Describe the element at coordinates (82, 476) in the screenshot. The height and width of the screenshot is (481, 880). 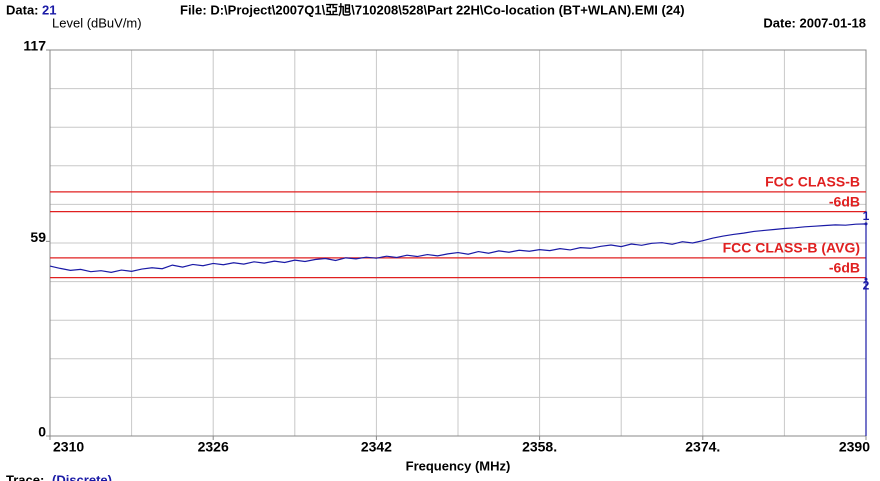
I see `trace-value: (Discrete)` at that location.